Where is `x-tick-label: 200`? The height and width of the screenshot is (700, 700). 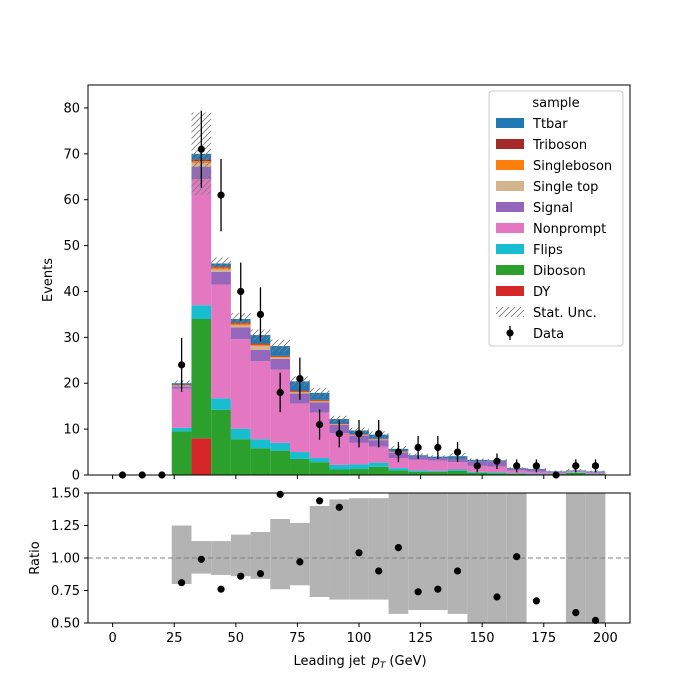 x-tick-label: 200 is located at coordinates (605, 638).